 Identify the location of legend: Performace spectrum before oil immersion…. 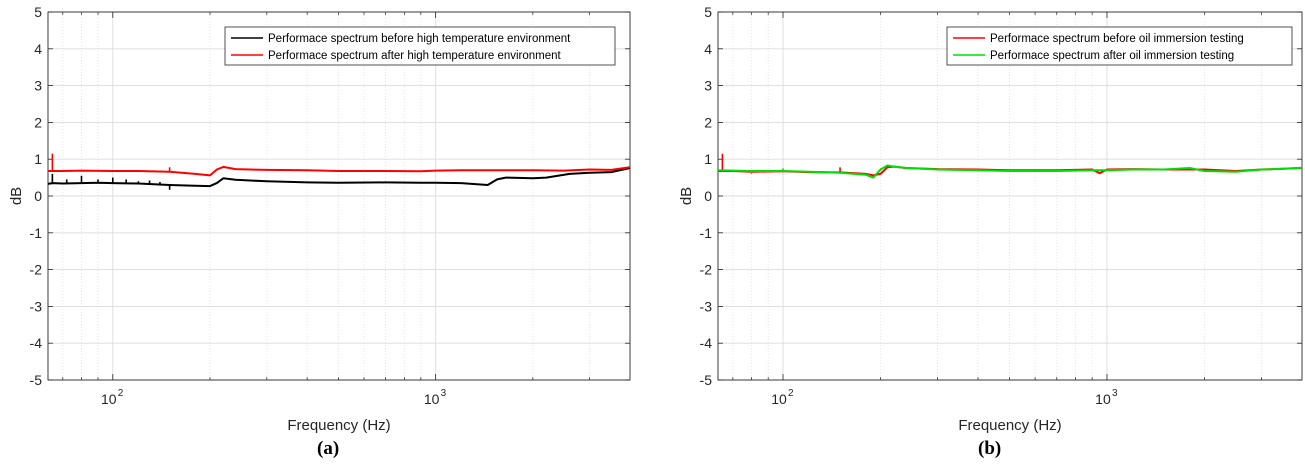
(1119, 46).